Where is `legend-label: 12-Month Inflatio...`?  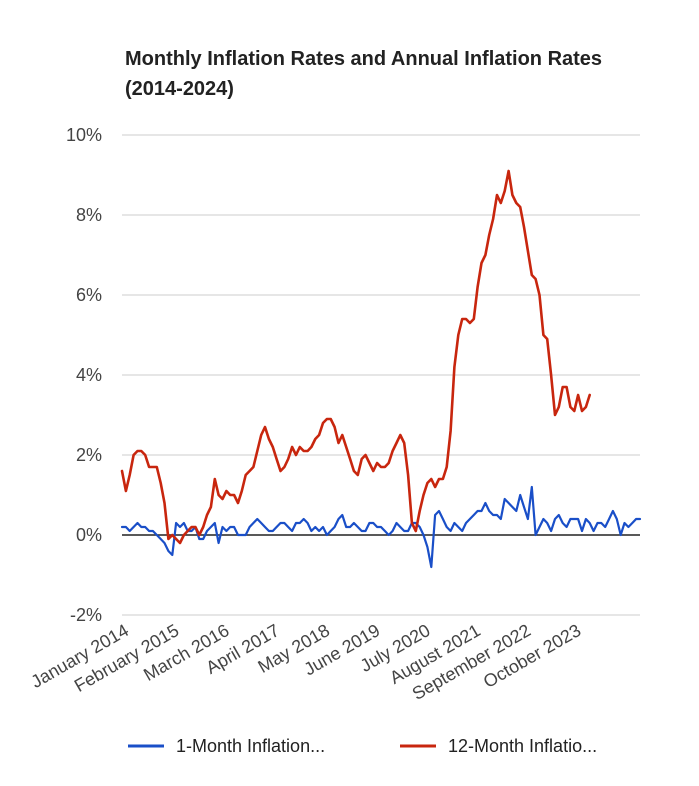 legend-label: 12-Month Inflatio... is located at coordinates (522, 746).